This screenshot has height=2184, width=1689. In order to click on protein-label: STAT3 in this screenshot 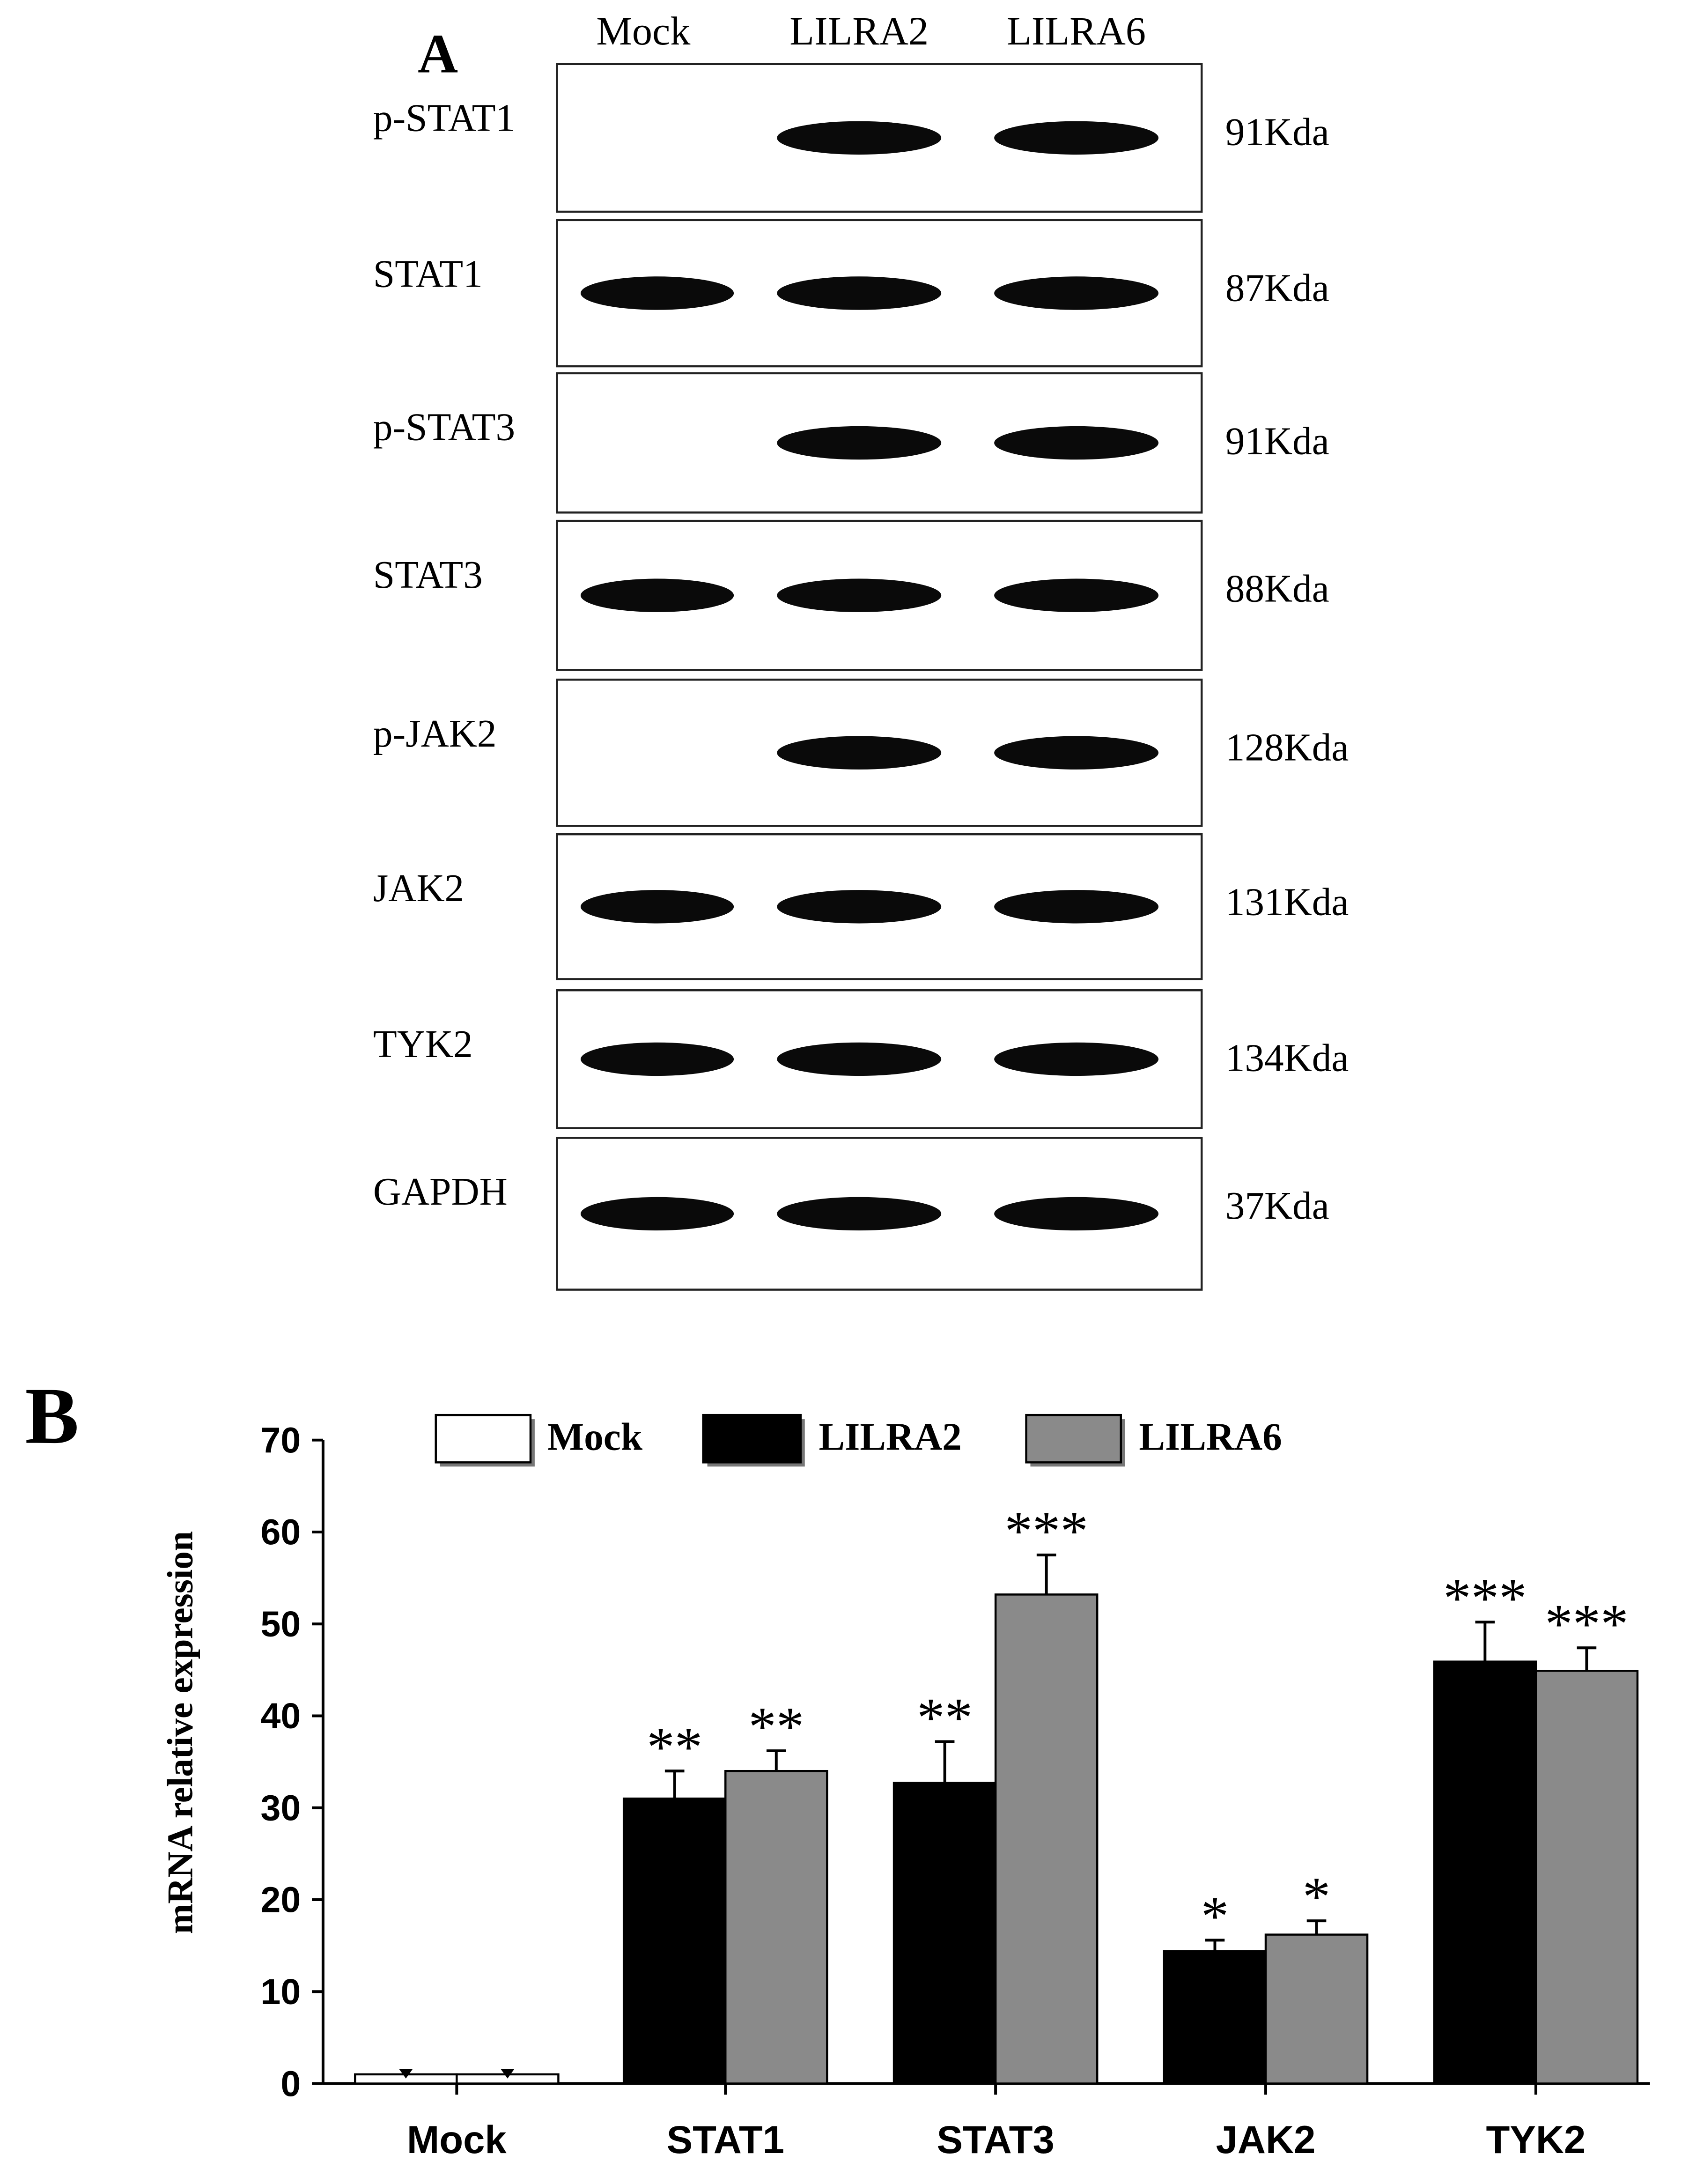, I will do `click(428, 575)`.